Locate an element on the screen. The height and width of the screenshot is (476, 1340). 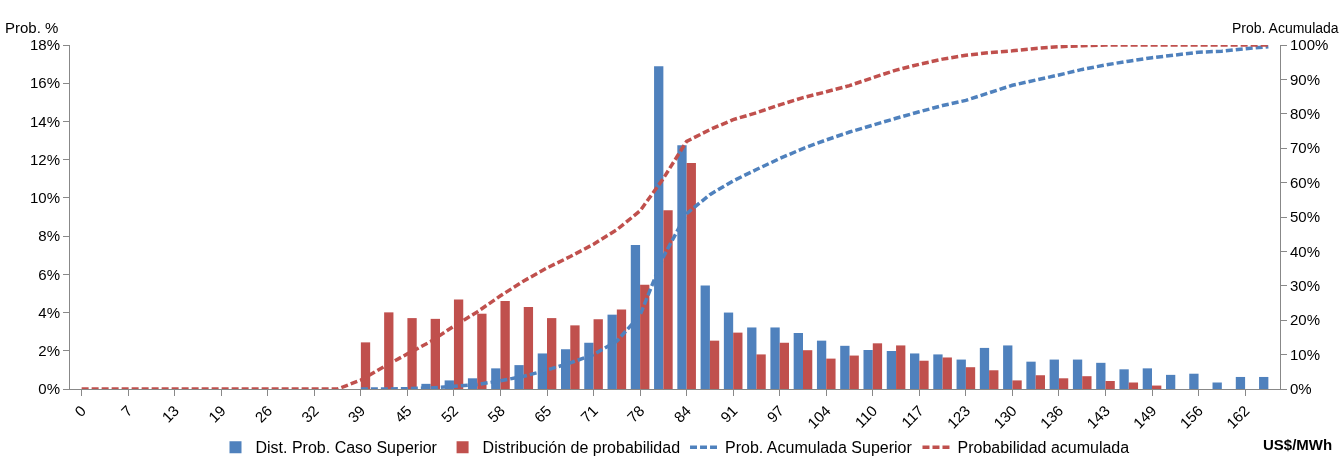
y-tick-label: 18% is located at coordinates (44, 45).